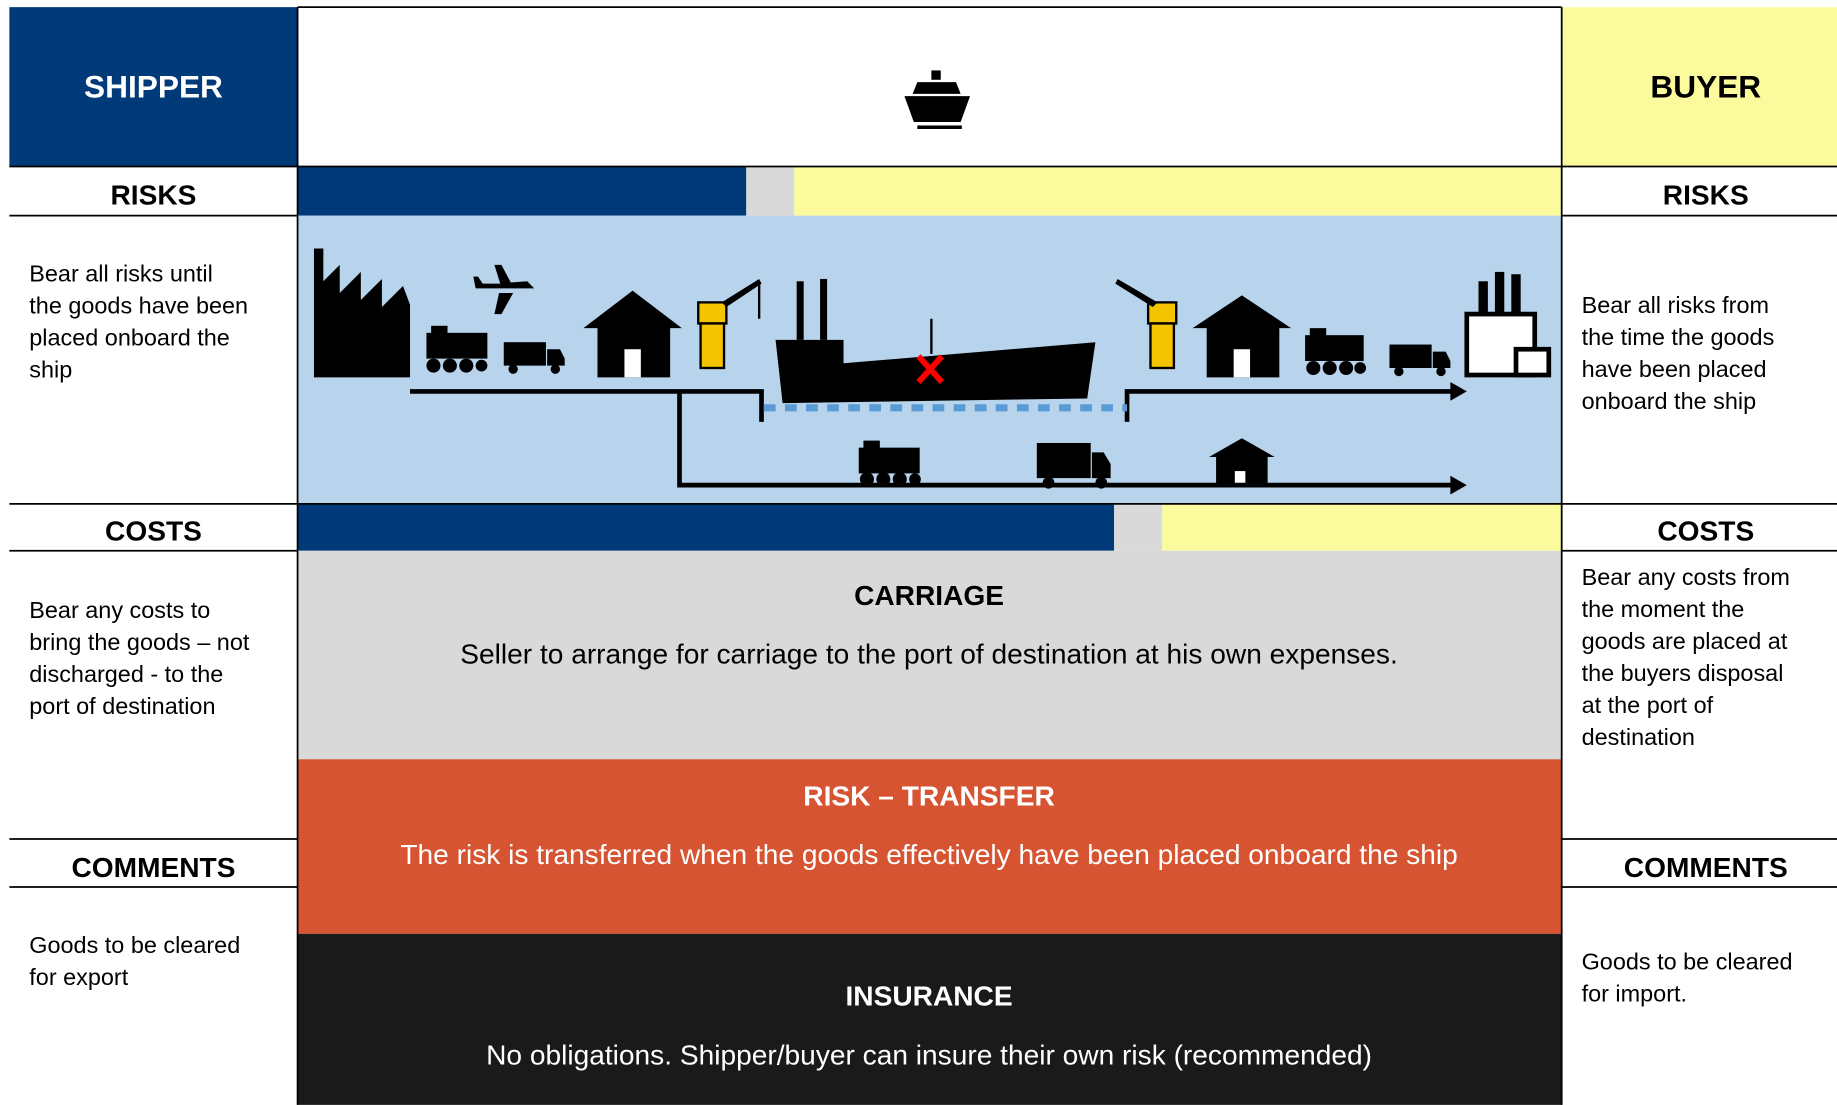  Describe the element at coordinates (522, 191) in the screenshot. I see `risk-bar-shipper` at that location.